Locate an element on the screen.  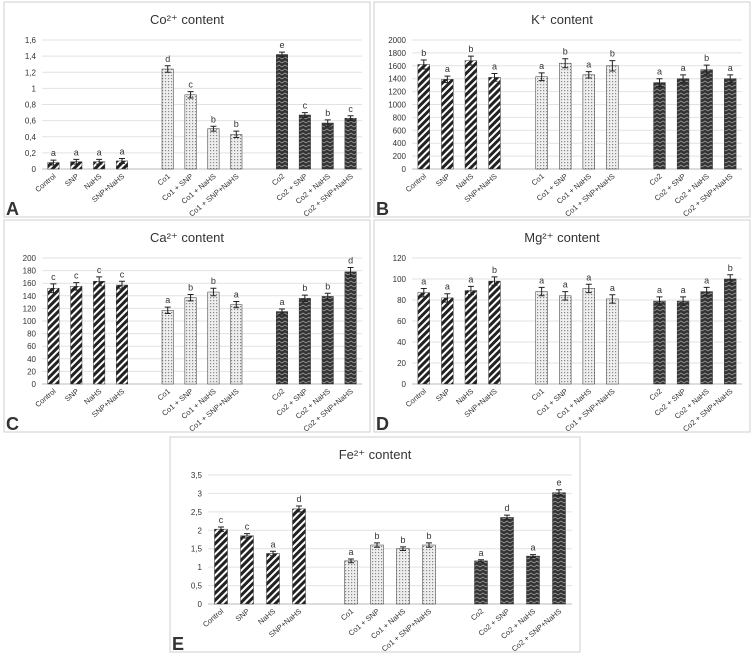
chart-title: Co²⁺ content is located at coordinates (187, 19).